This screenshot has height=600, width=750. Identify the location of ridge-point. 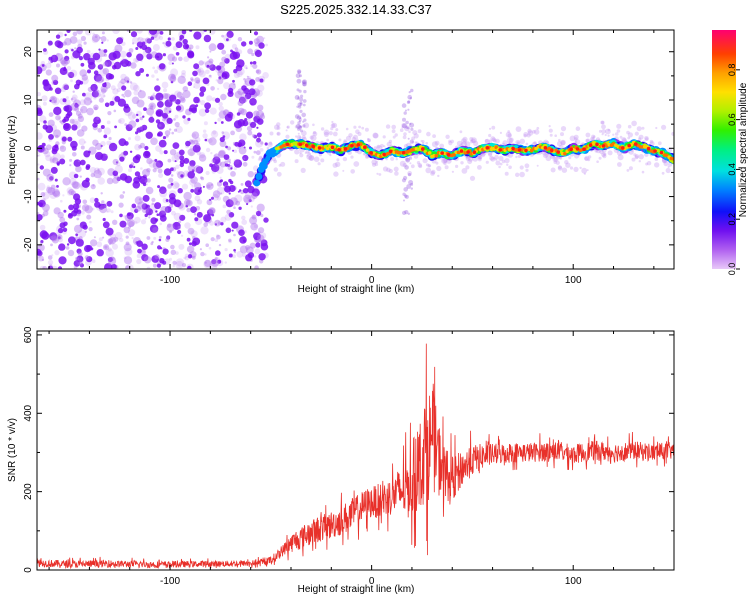
(418, 149).